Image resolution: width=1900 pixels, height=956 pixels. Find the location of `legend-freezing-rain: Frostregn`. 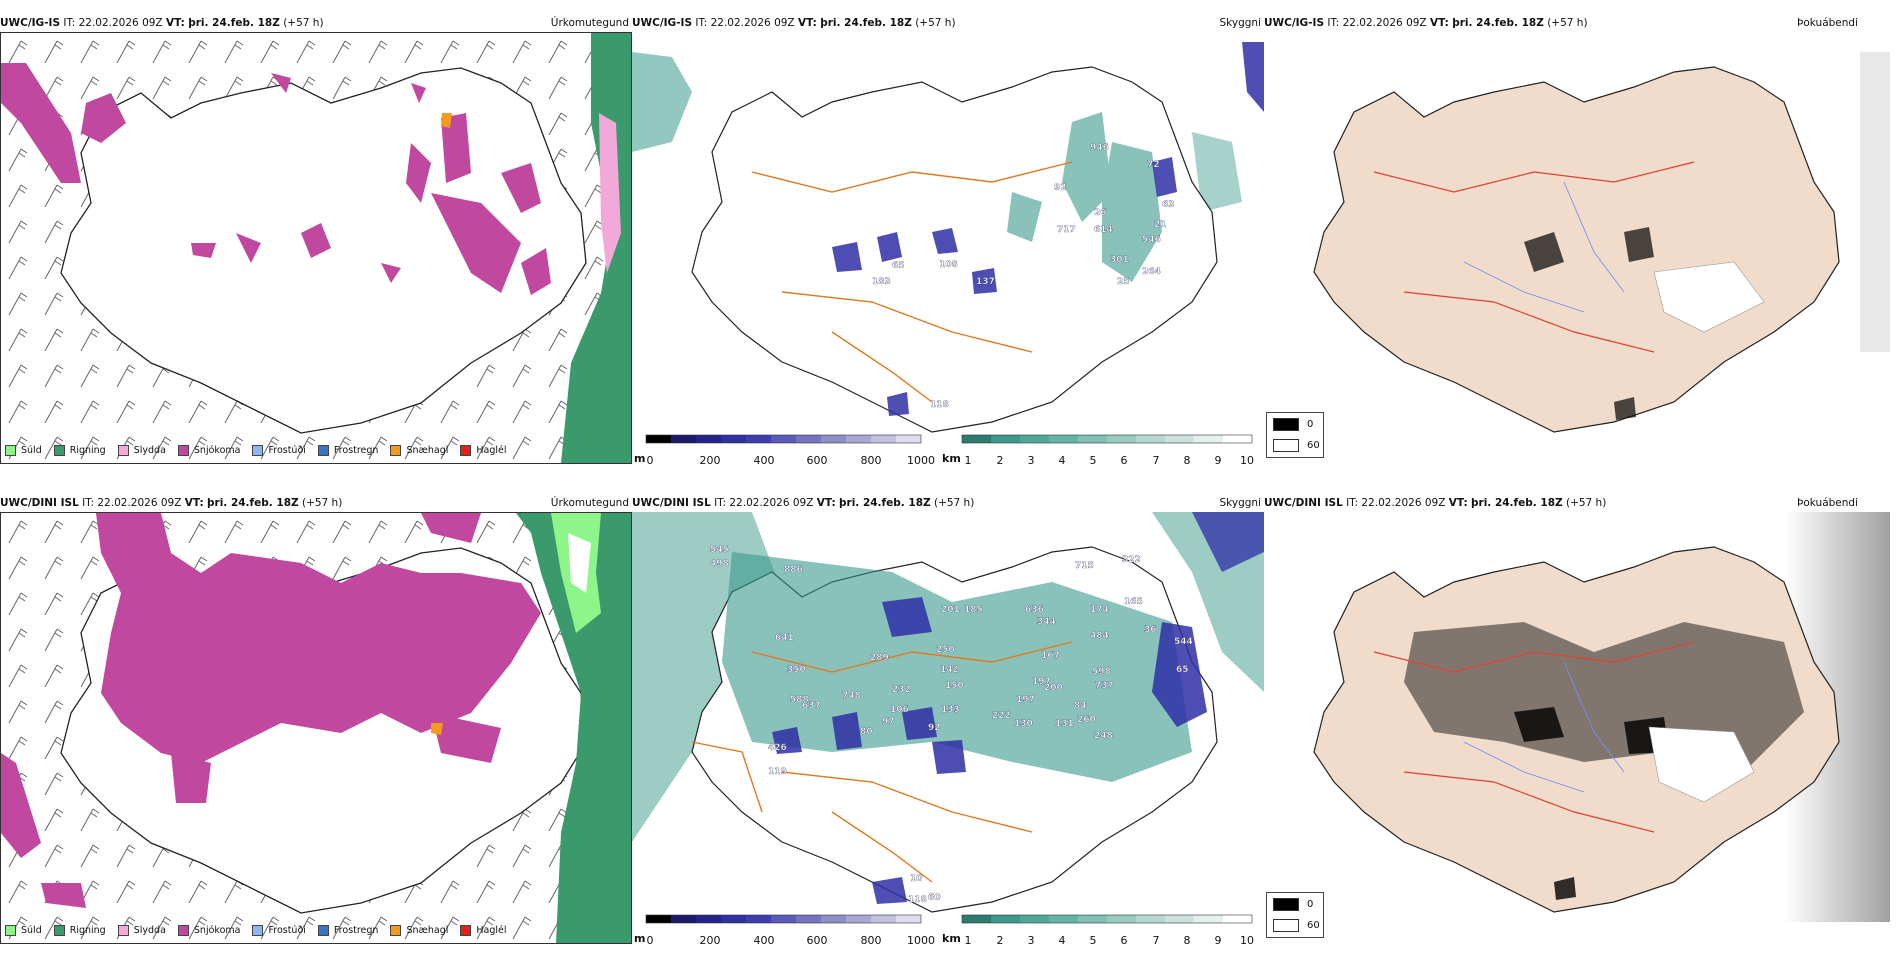

legend-freezing-rain: Frostregn is located at coordinates (348, 450).